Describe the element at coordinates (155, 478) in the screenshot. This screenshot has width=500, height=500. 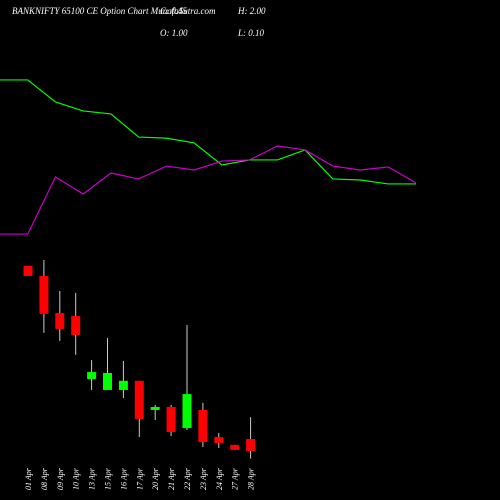
I see `x-tick-label: 20 Apr` at that location.